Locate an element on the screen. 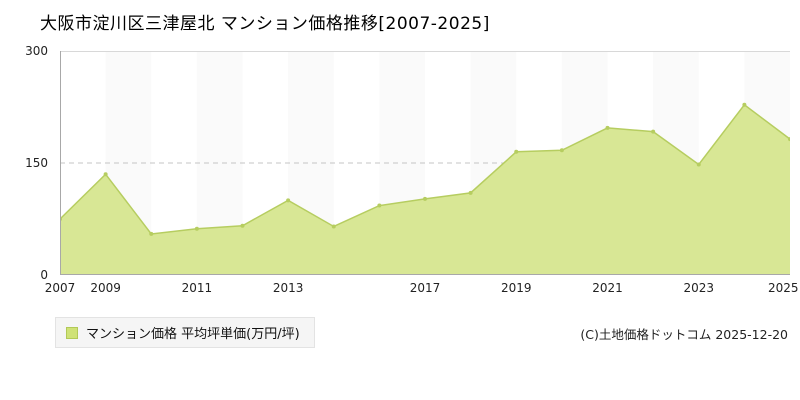 This screenshot has width=800, height=400. x-tick-label: 2025 is located at coordinates (783, 288).